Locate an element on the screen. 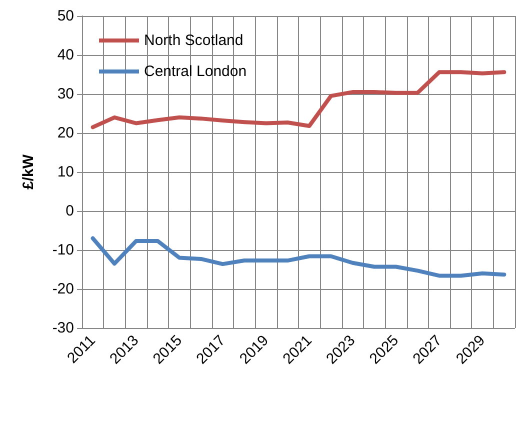 The image size is (523, 427). y-tick-label: 10 is located at coordinates (65, 172).